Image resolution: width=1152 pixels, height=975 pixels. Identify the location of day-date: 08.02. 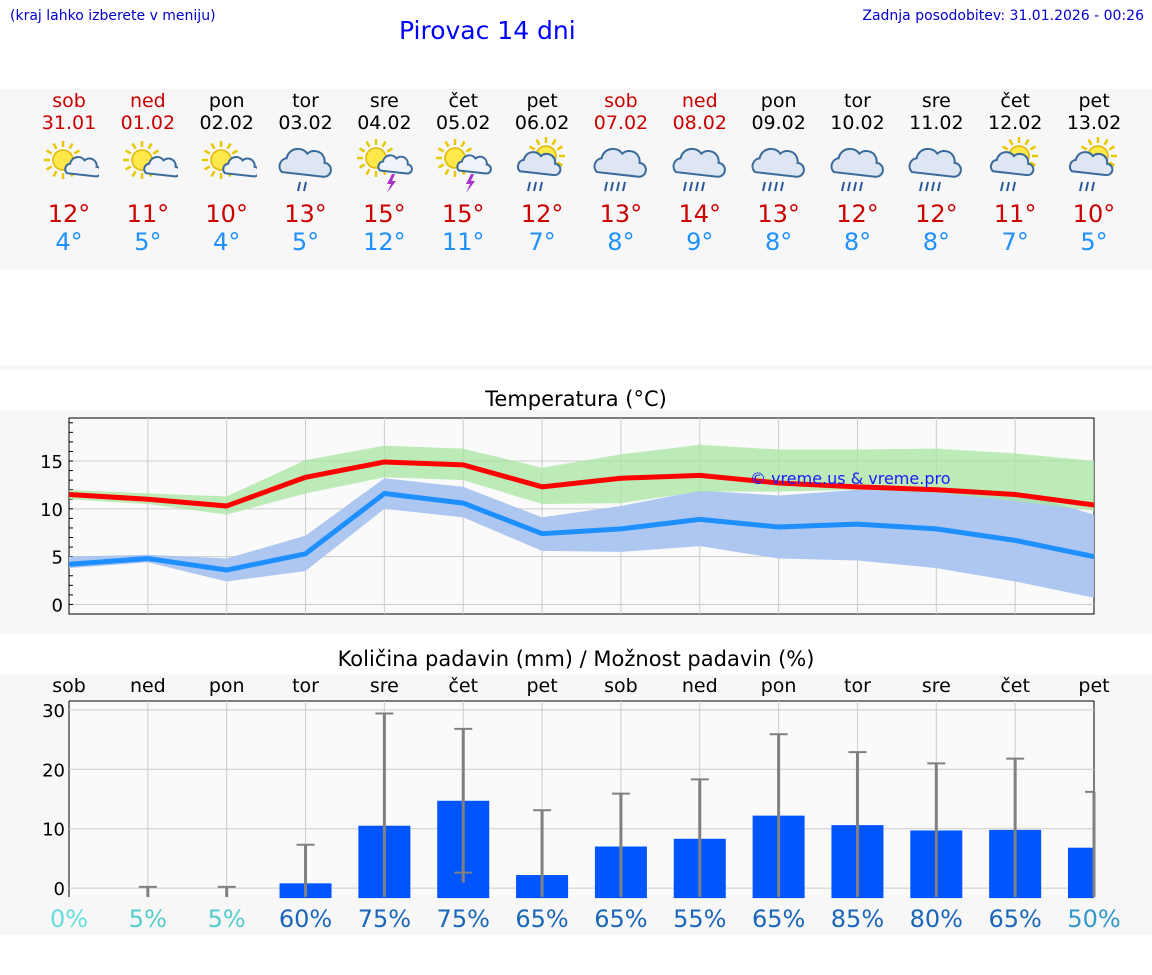
(699, 123).